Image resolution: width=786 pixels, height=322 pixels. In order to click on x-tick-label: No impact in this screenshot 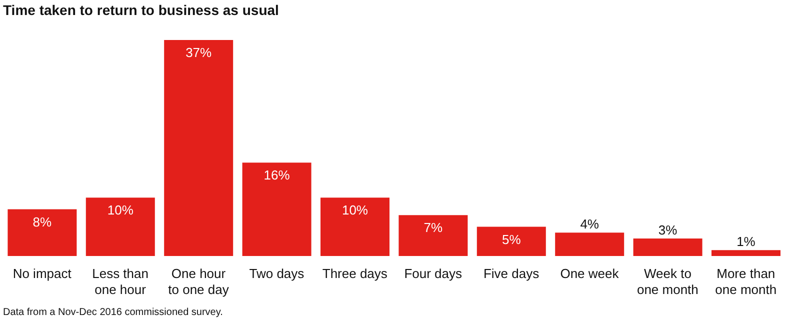, I will do `click(42, 273)`.